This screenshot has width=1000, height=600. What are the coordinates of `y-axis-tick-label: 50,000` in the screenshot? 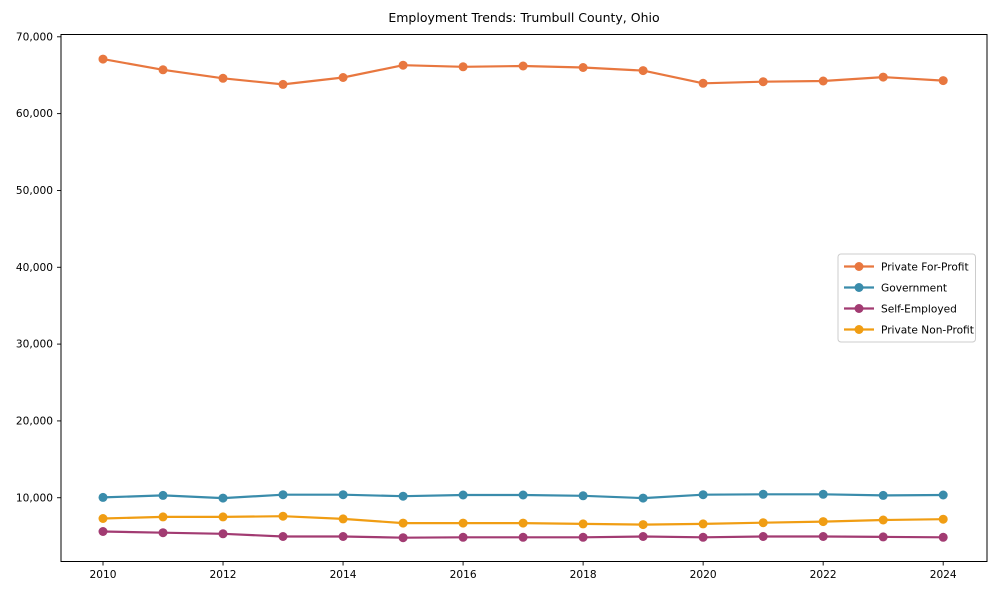 It's located at (34, 191).